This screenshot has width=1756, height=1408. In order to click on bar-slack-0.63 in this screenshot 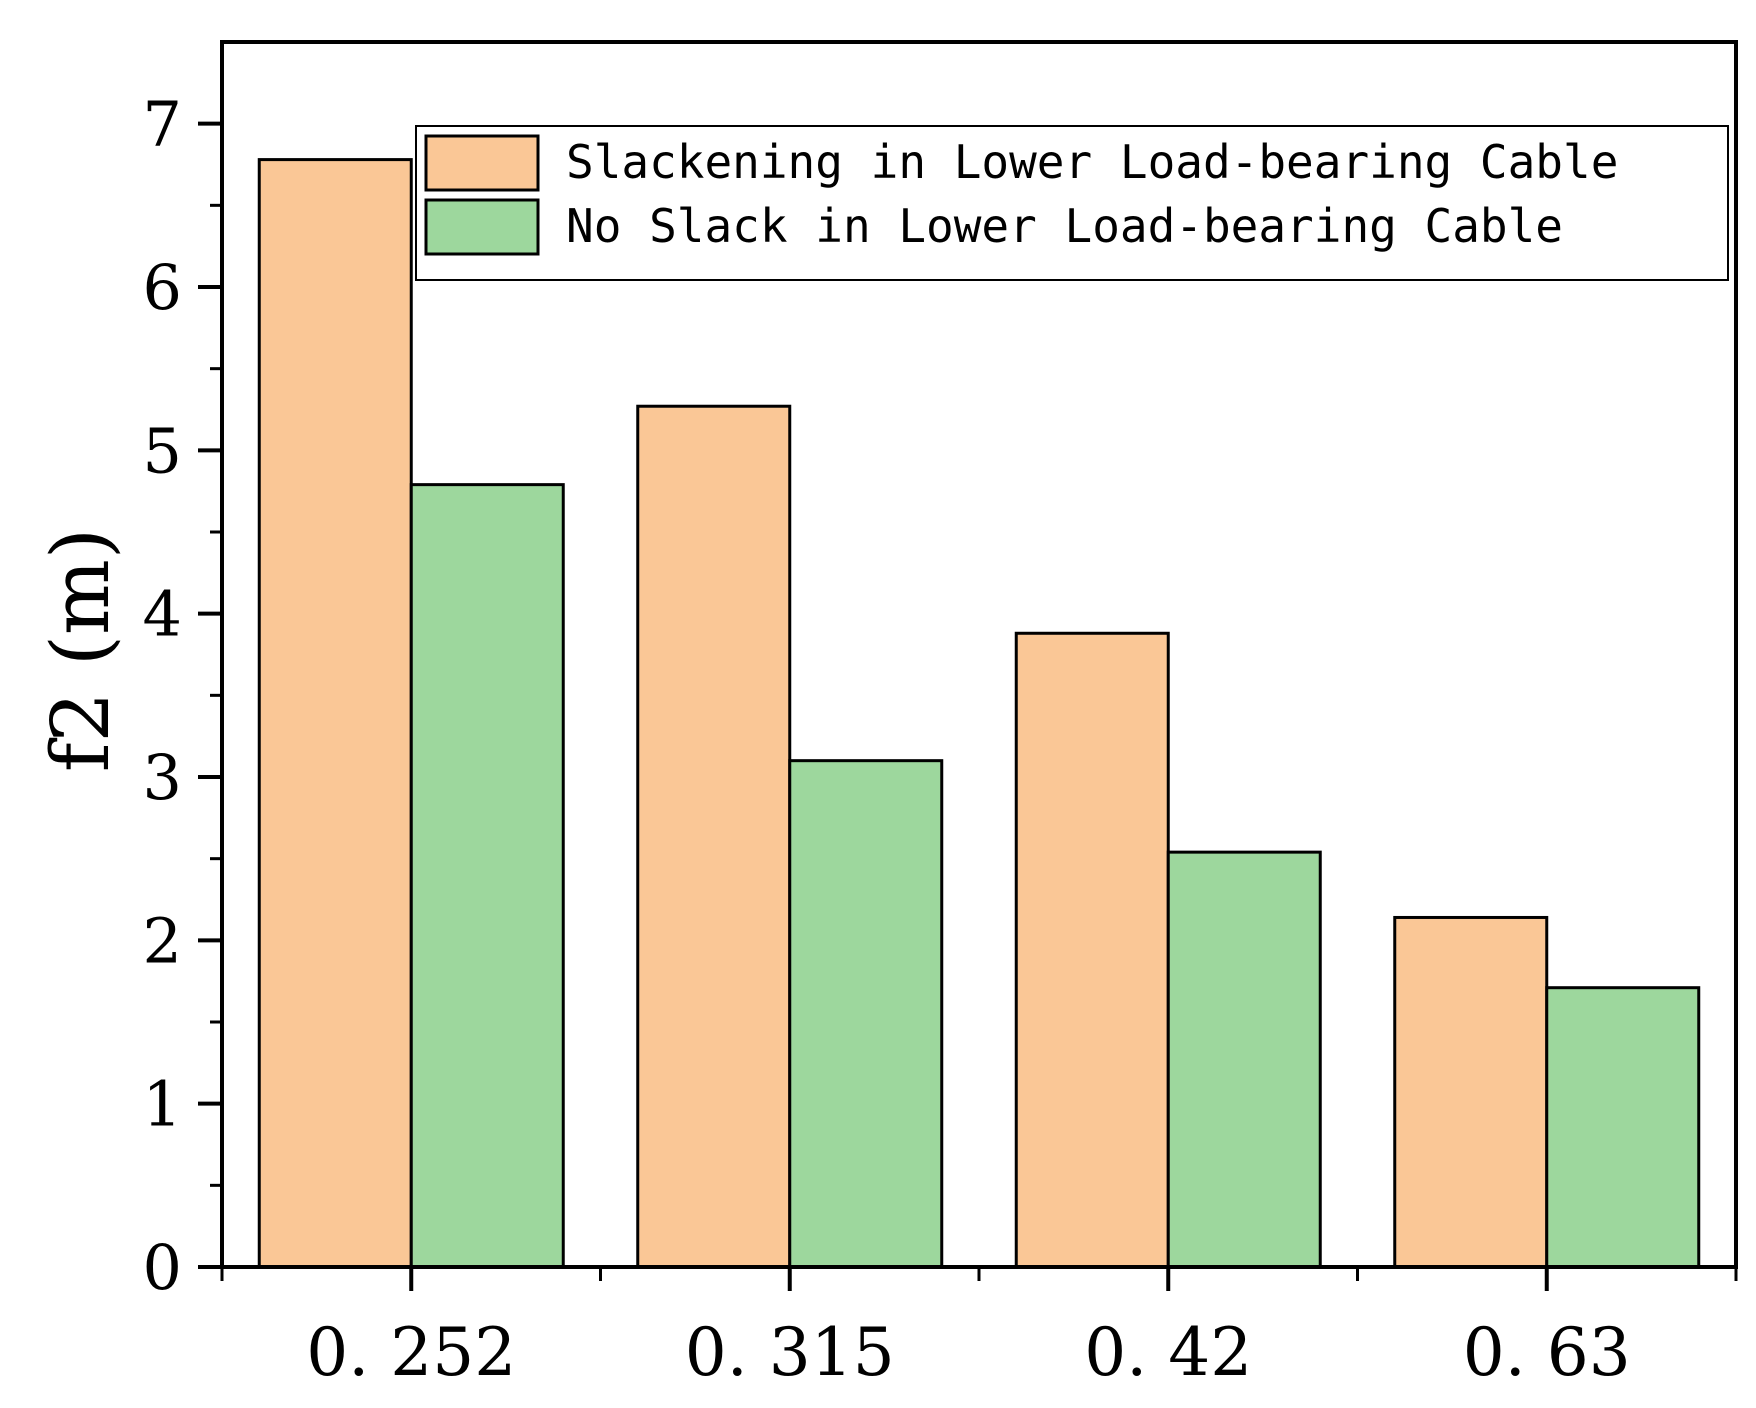, I will do `click(1471, 1092)`.